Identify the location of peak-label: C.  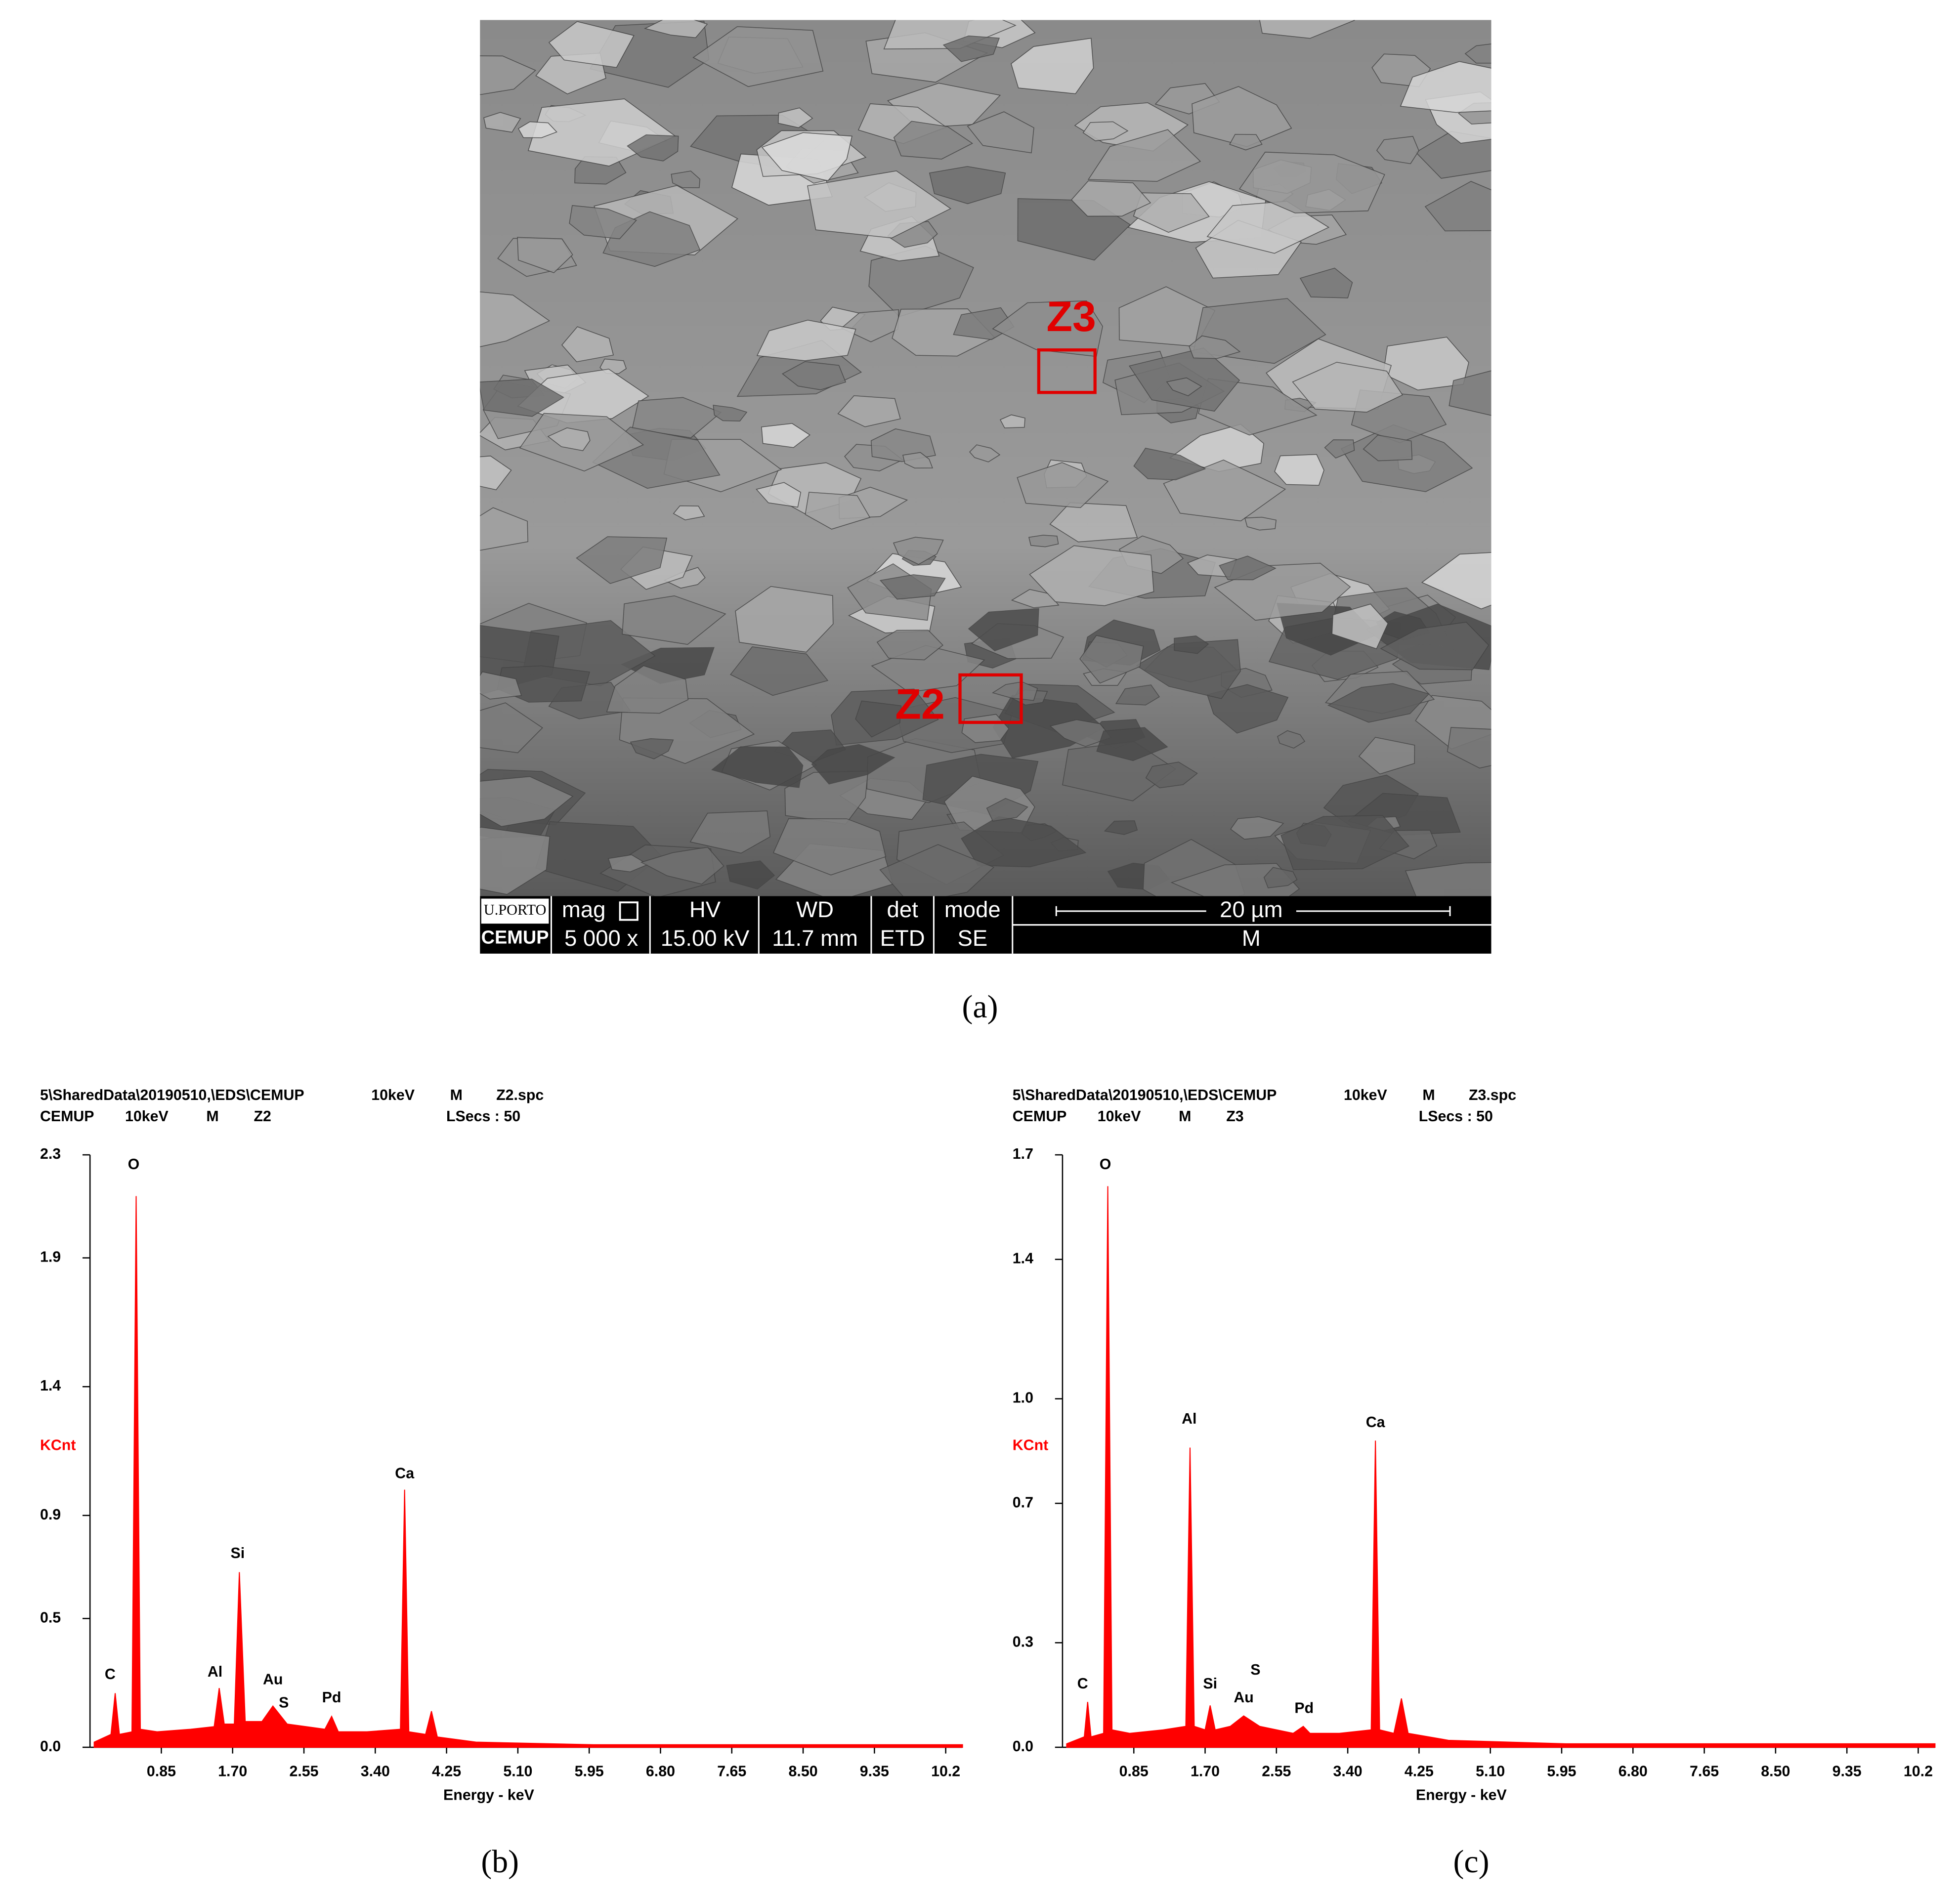
(111, 1674).